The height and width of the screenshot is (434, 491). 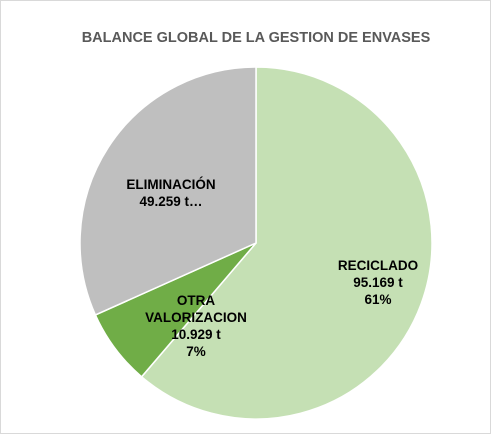 I want to click on chart-title: BALANCE GLOBAL DE LA GESTION DE ENVASES, so click(x=256, y=38).